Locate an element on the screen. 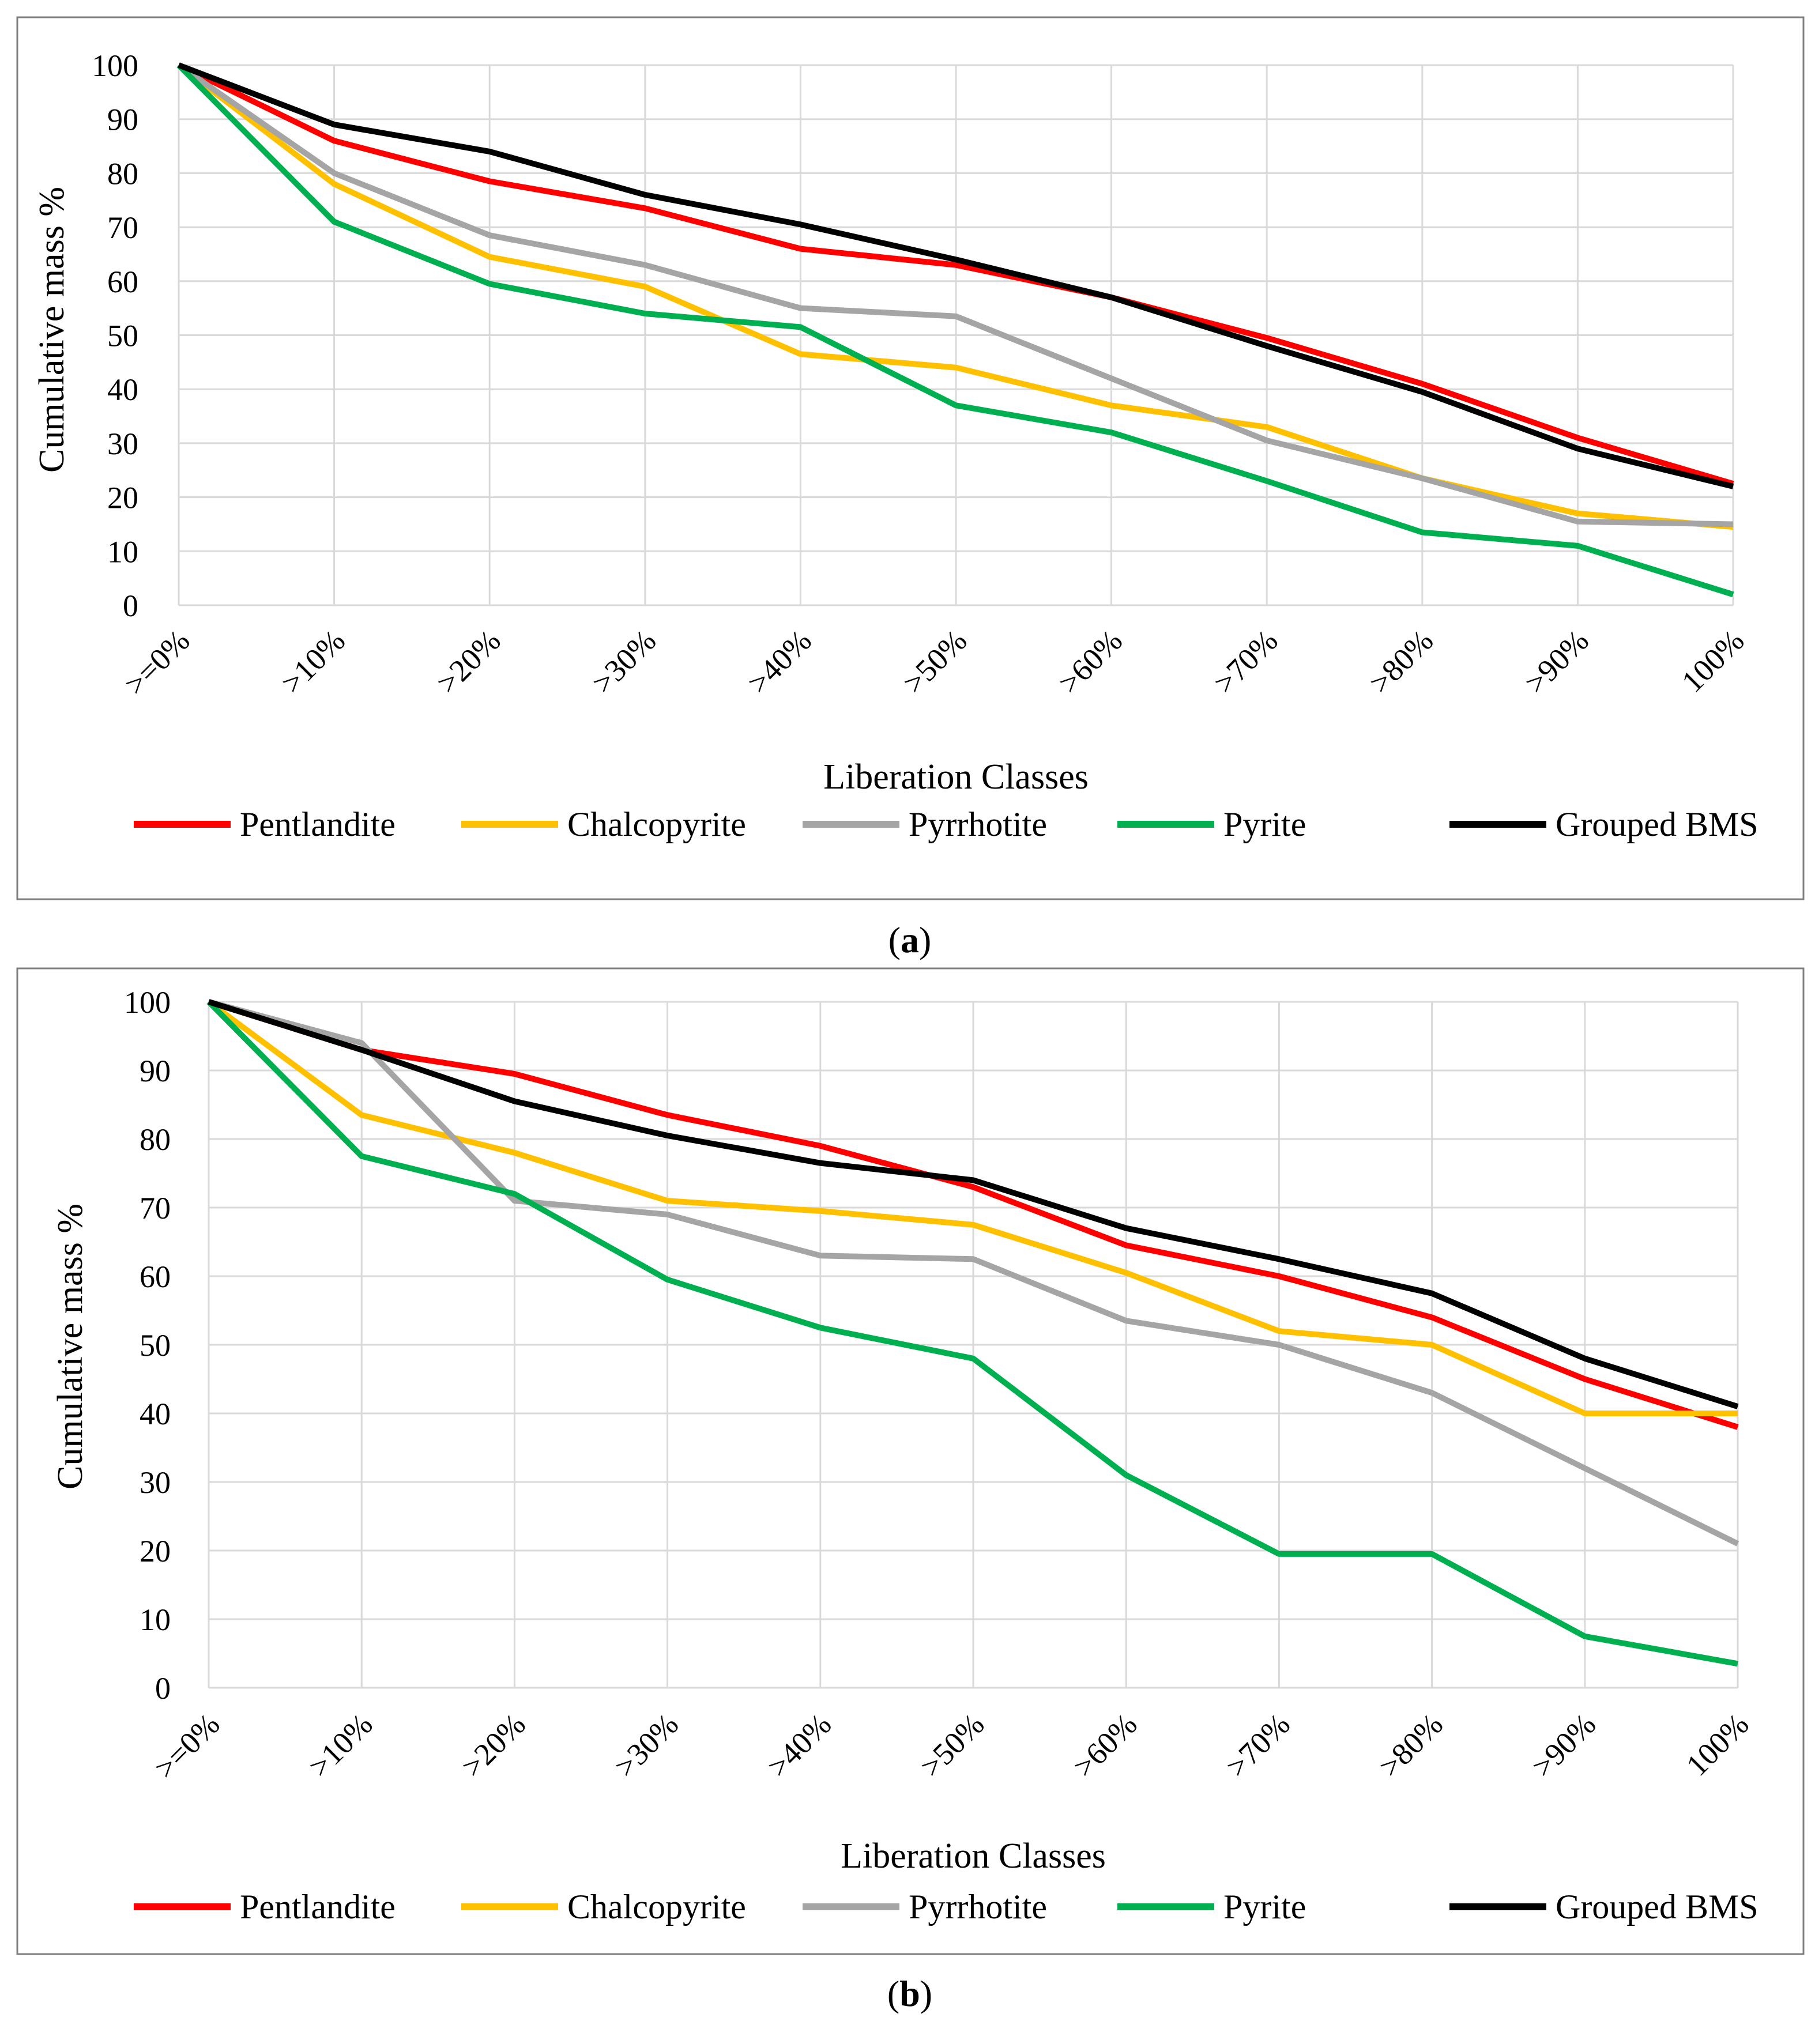 This screenshot has height=2044, width=1815. legend-label-pyrite-b: Pyrite is located at coordinates (1265, 1907).